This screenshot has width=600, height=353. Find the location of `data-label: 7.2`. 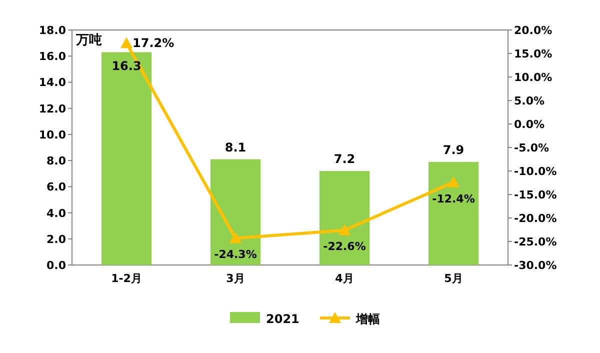

data-label: 7.2 is located at coordinates (345, 159).